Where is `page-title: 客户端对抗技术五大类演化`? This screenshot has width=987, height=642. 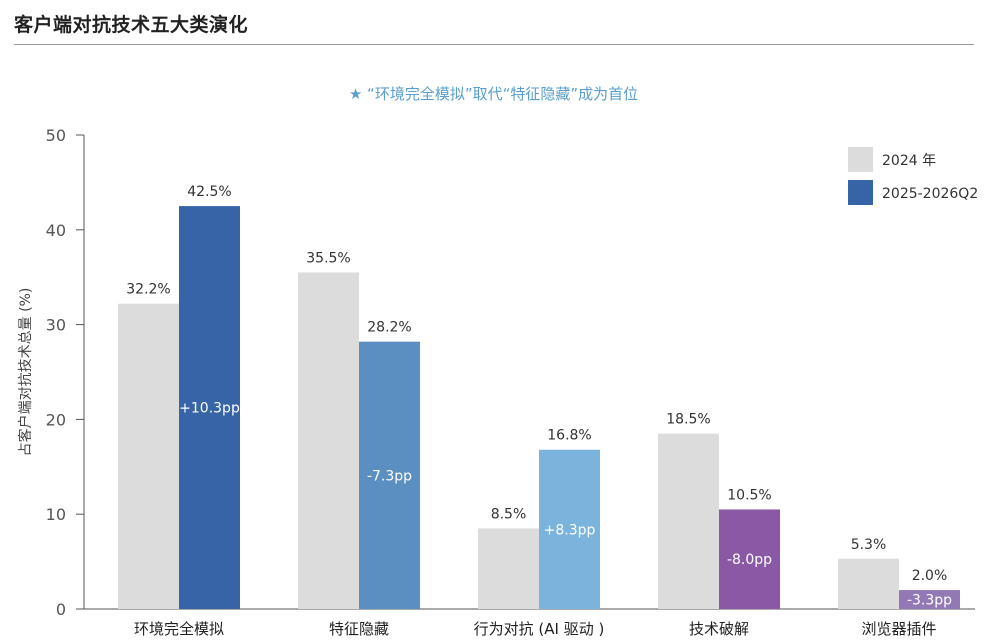 page-title: 客户端对抗技术五大类演化 is located at coordinates (131, 25).